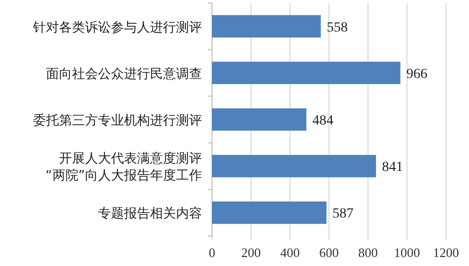 The image size is (469, 266). I want to click on x-tick-label: 600, so click(329, 252).